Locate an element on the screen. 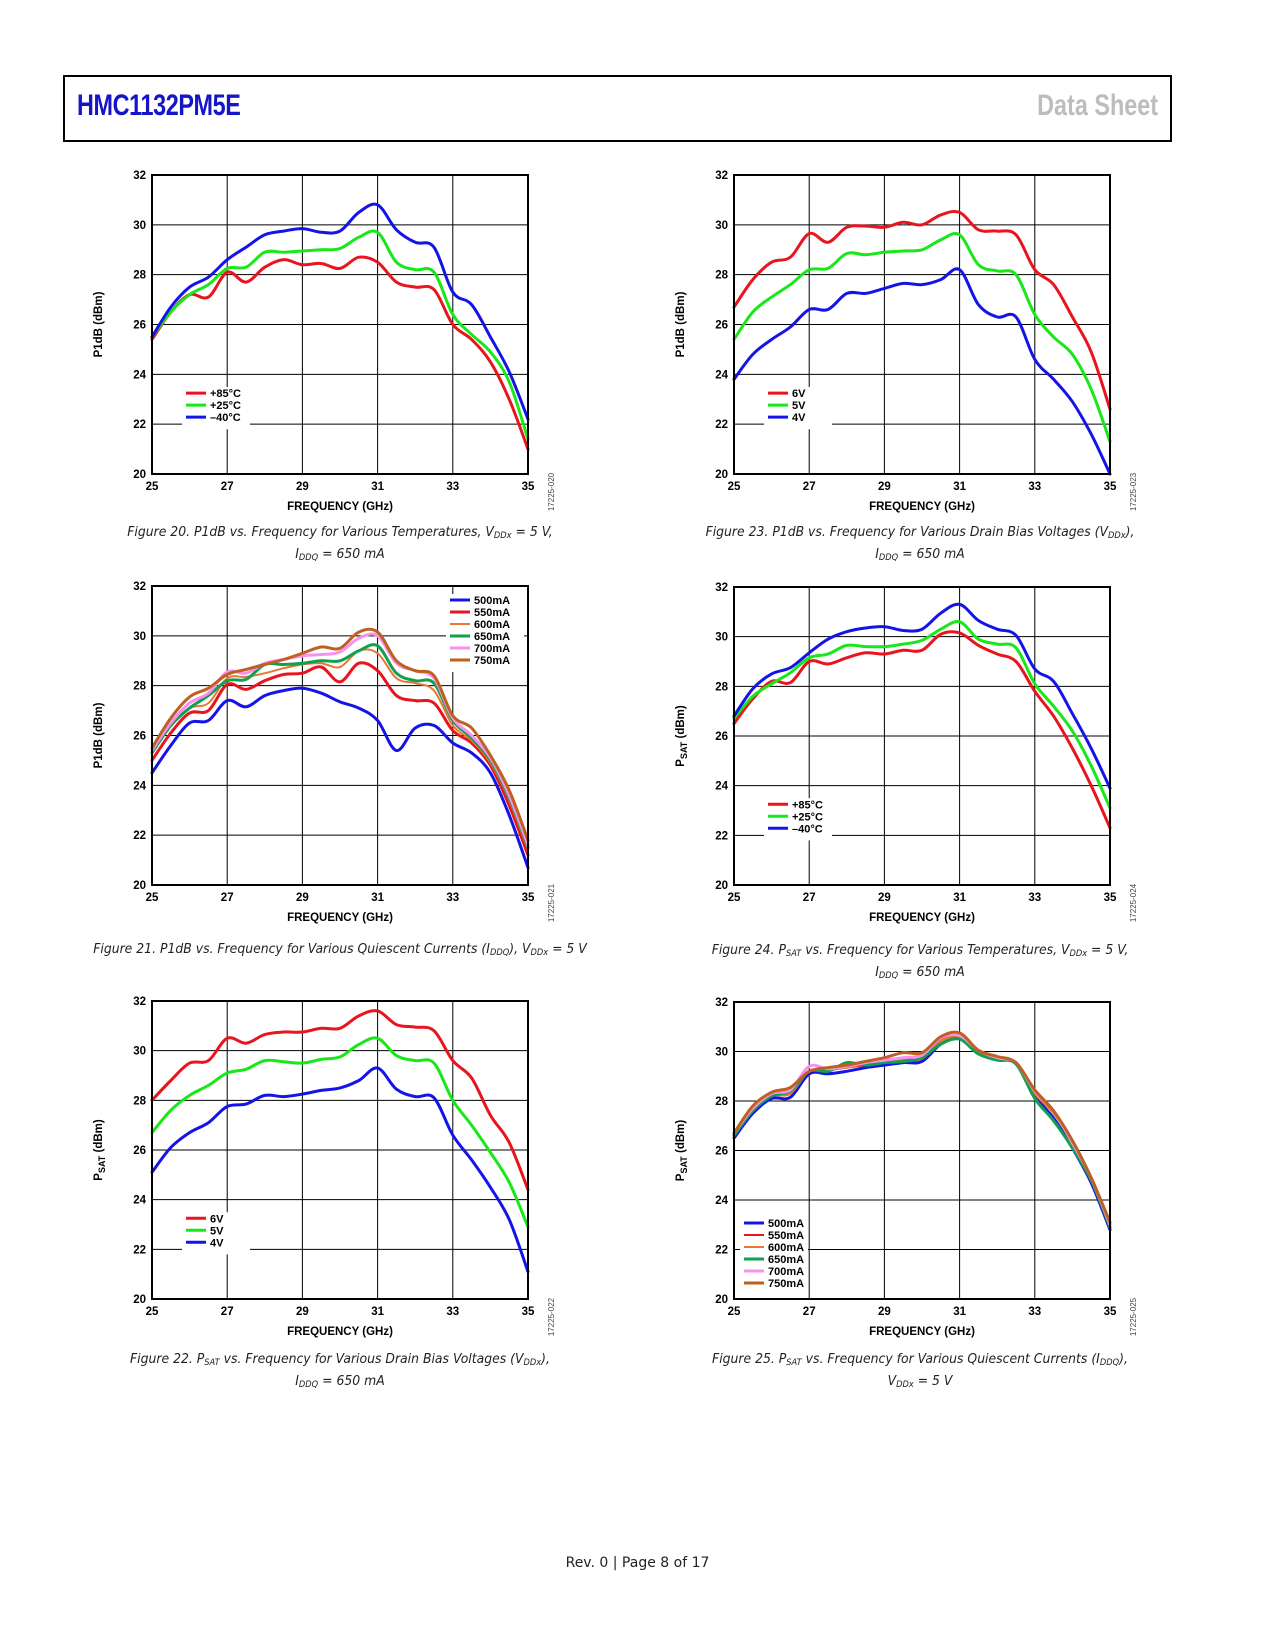 This screenshot has height=1650, width=1275. figure-code: 17225-022 is located at coordinates (551, 1316).